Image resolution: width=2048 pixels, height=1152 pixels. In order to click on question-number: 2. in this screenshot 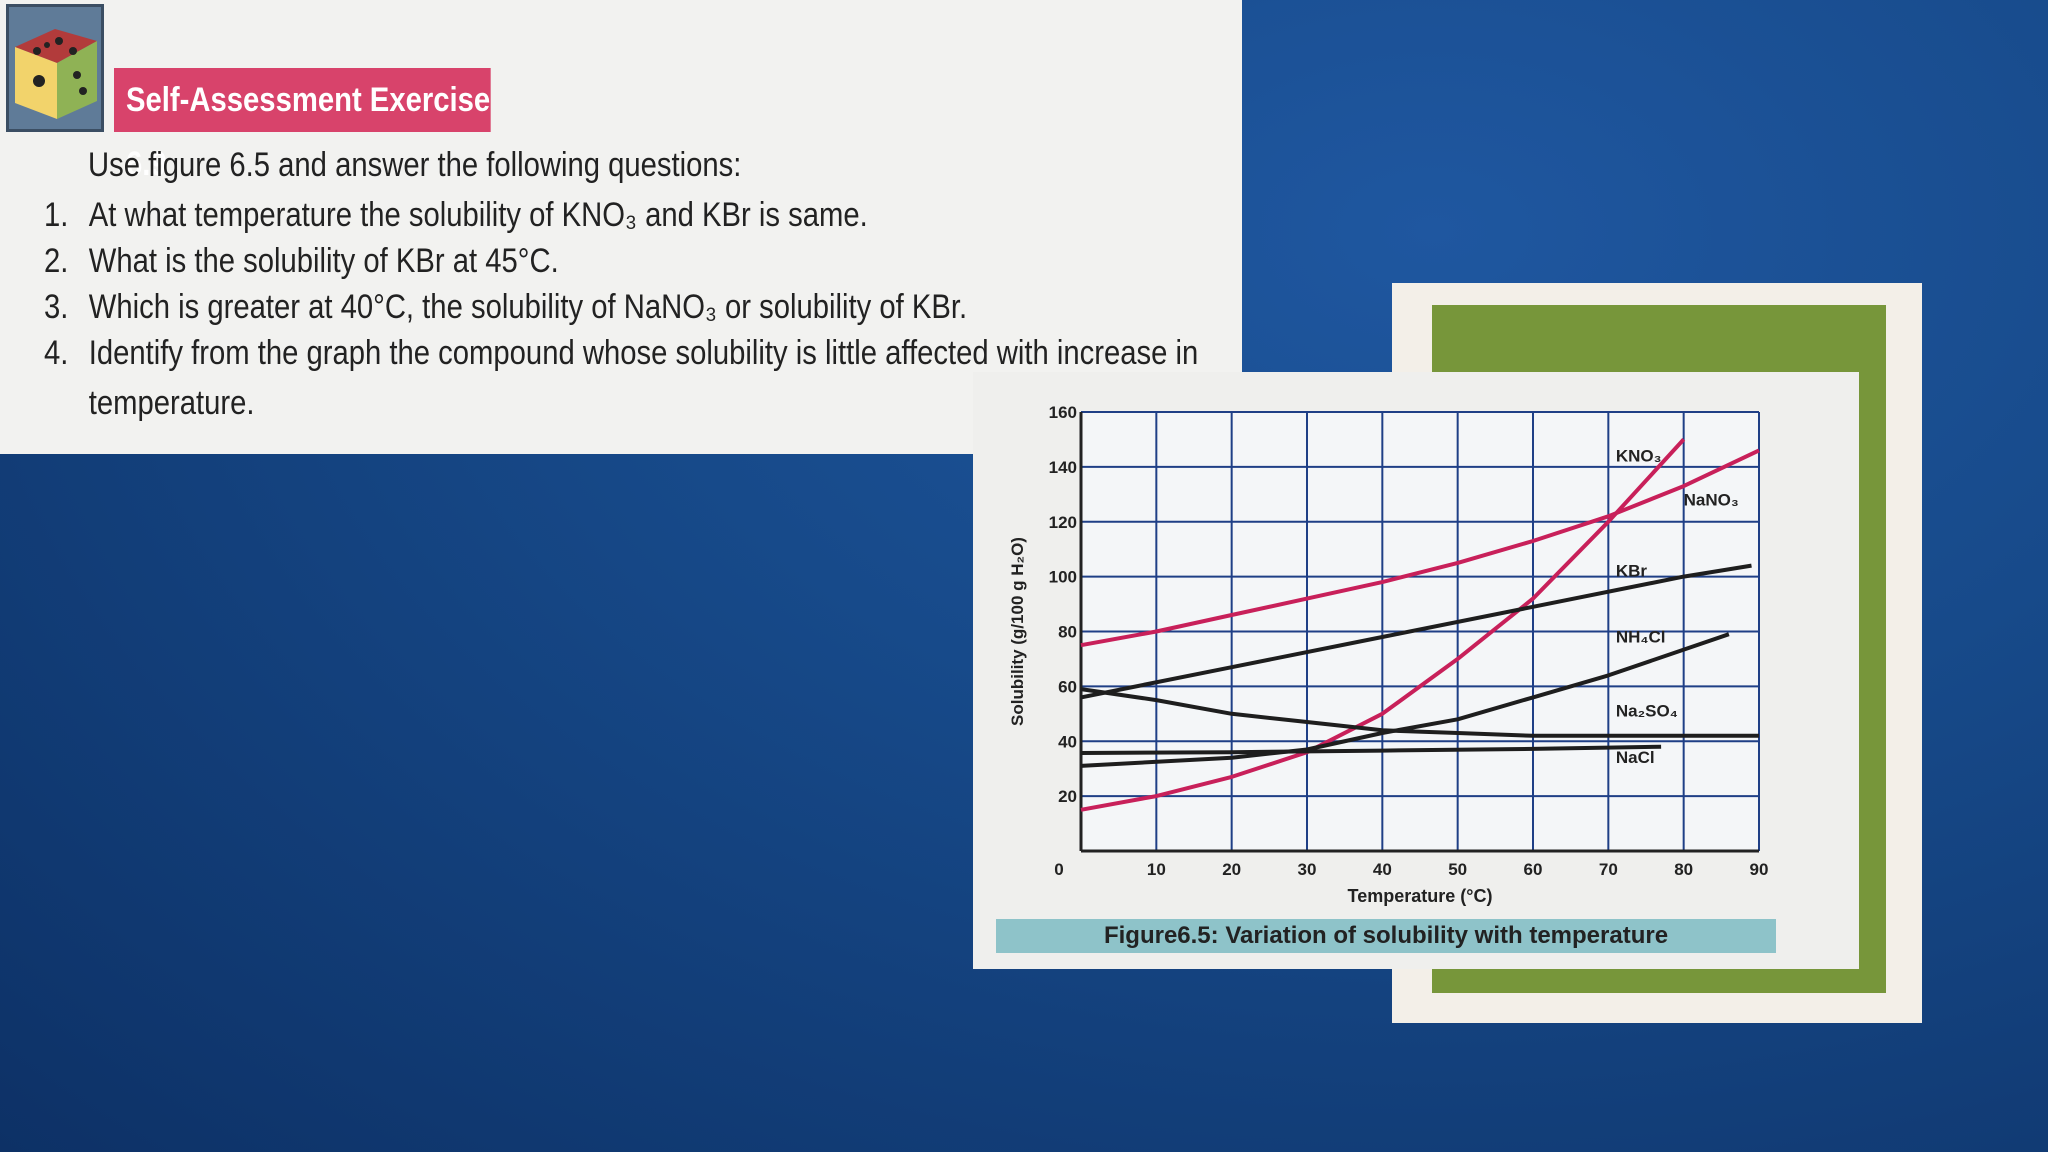, I will do `click(56, 261)`.